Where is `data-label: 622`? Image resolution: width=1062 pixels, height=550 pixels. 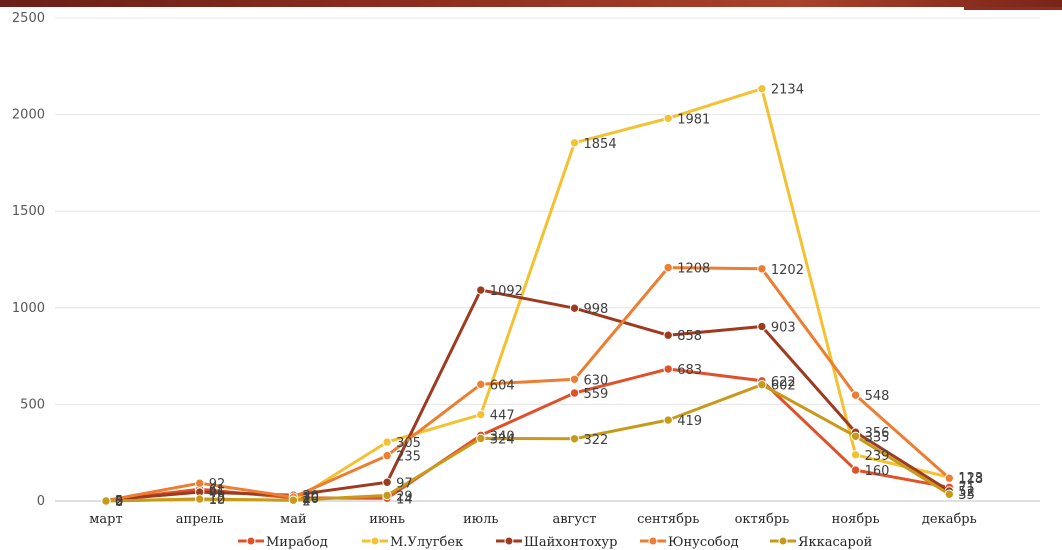 data-label: 622 is located at coordinates (783, 382).